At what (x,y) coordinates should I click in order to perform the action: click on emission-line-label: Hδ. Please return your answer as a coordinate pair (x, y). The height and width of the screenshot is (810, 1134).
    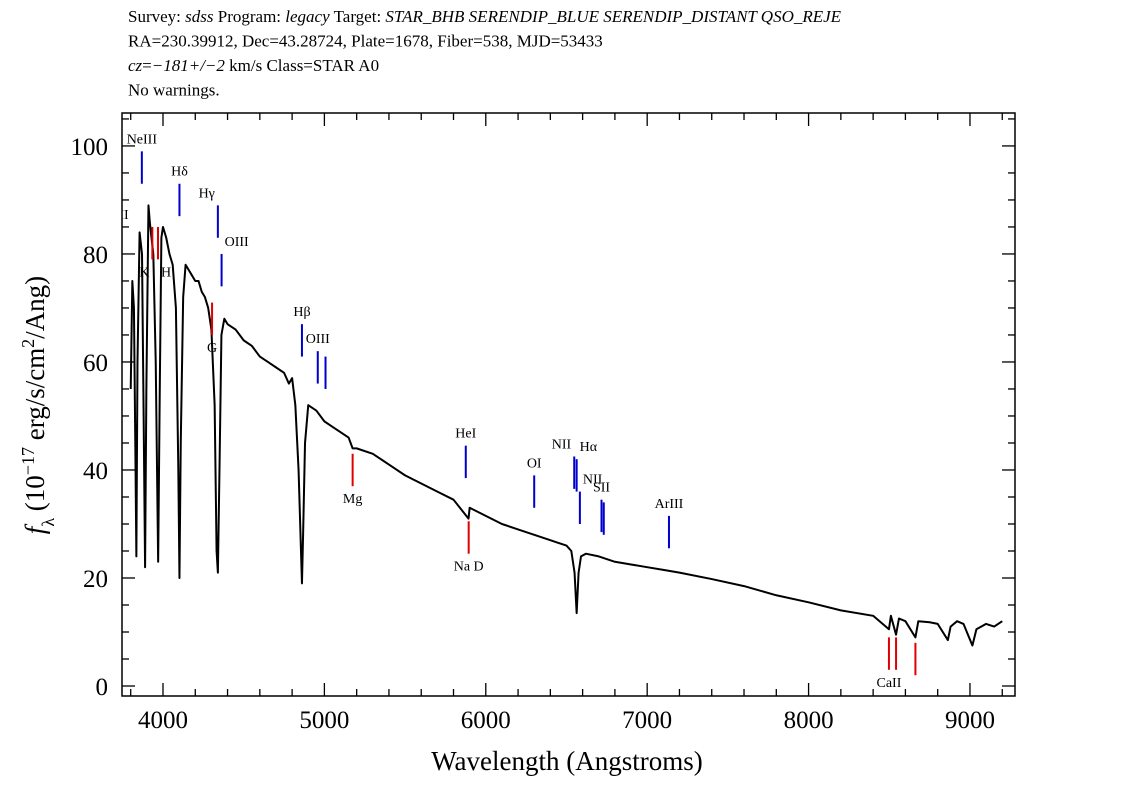
    Looking at the image, I should click on (179, 172).